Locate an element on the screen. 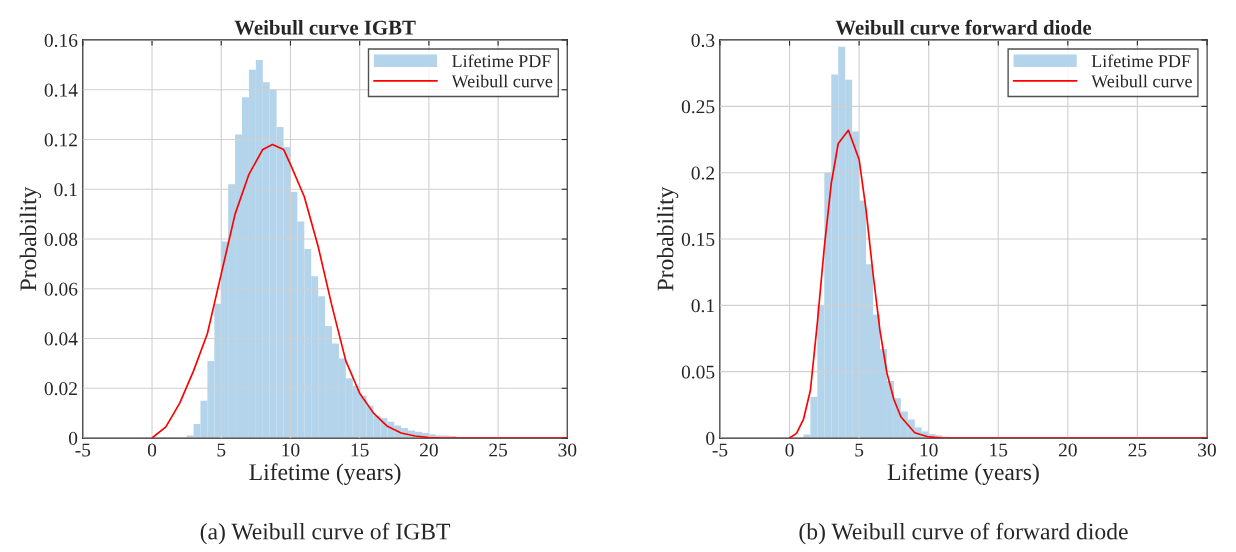 Image resolution: width=1236 pixels, height=552 pixels. y-tick-label: 0.02 is located at coordinates (60, 389).